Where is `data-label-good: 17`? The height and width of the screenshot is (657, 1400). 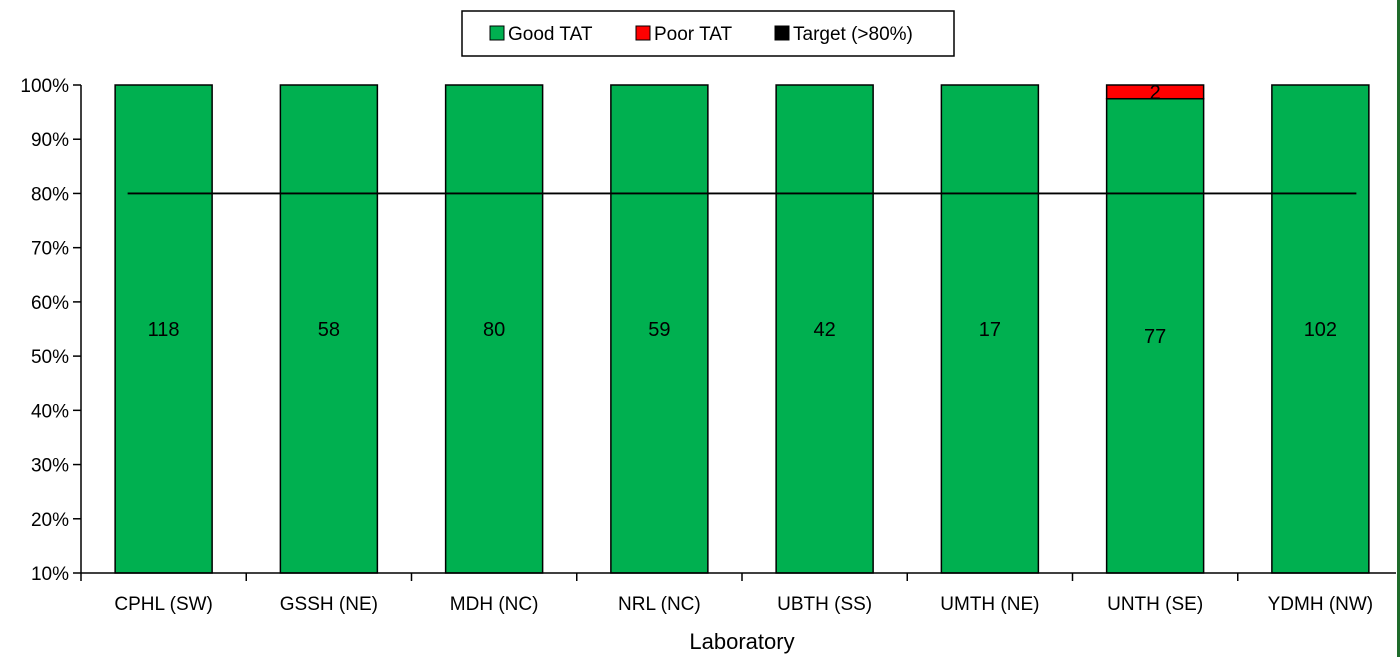 data-label-good: 17 is located at coordinates (990, 330).